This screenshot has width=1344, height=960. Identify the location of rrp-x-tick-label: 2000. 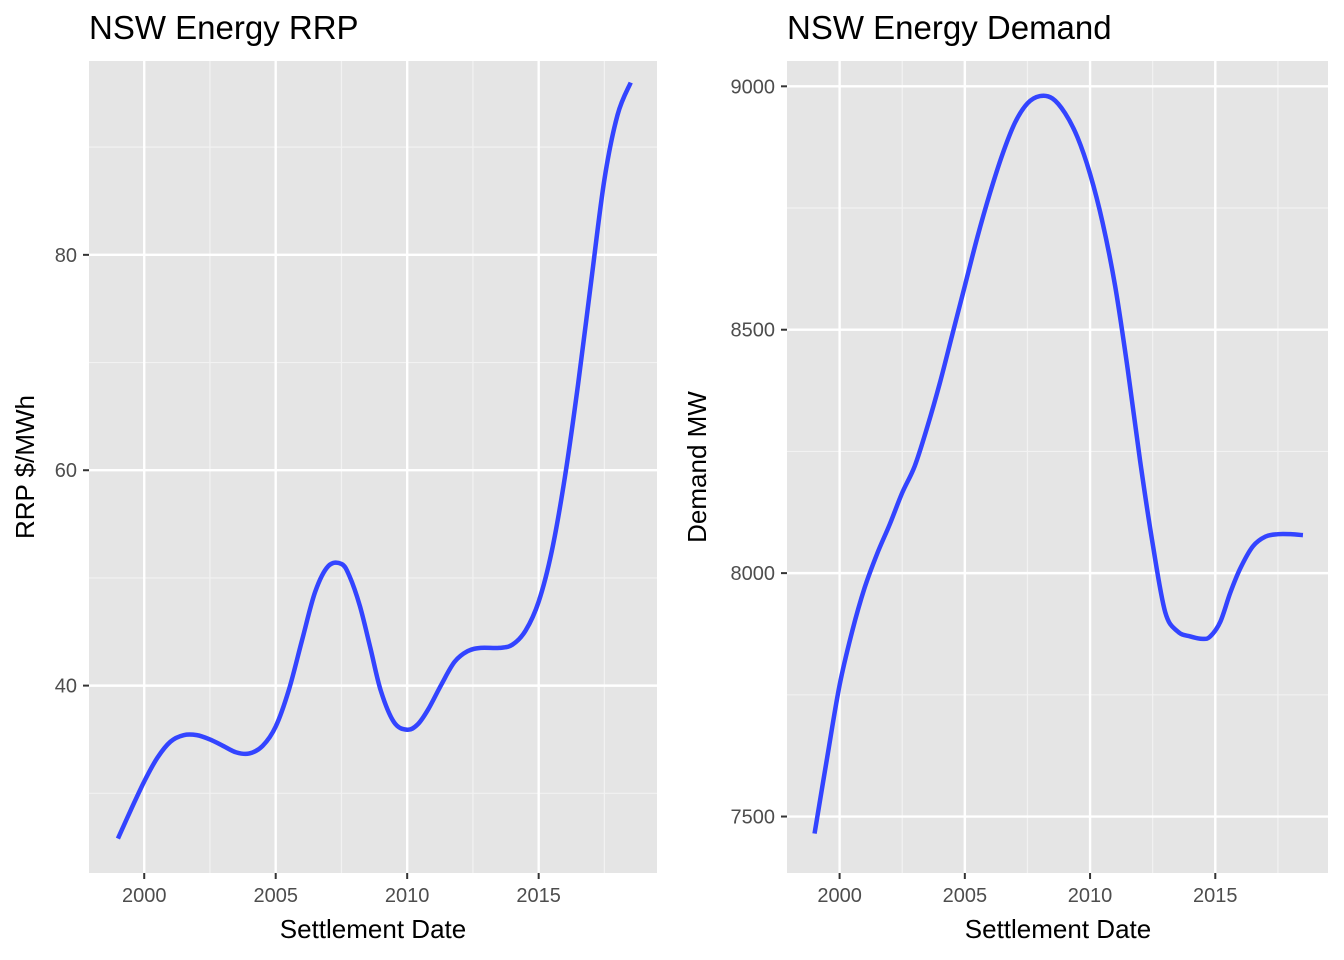
(144, 896).